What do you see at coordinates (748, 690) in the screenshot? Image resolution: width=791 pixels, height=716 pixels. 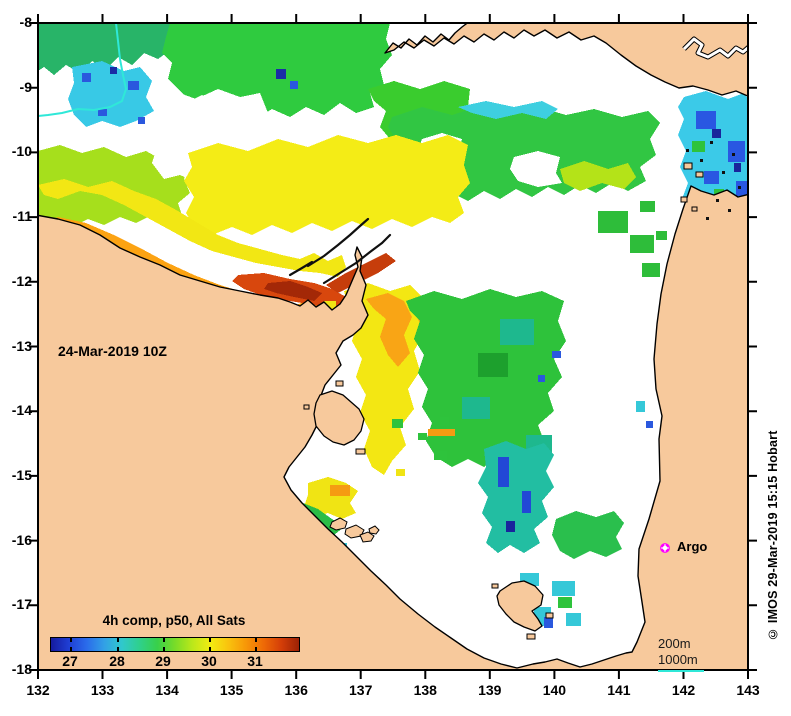 I see `x-tick-label: 143` at bounding box center [748, 690].